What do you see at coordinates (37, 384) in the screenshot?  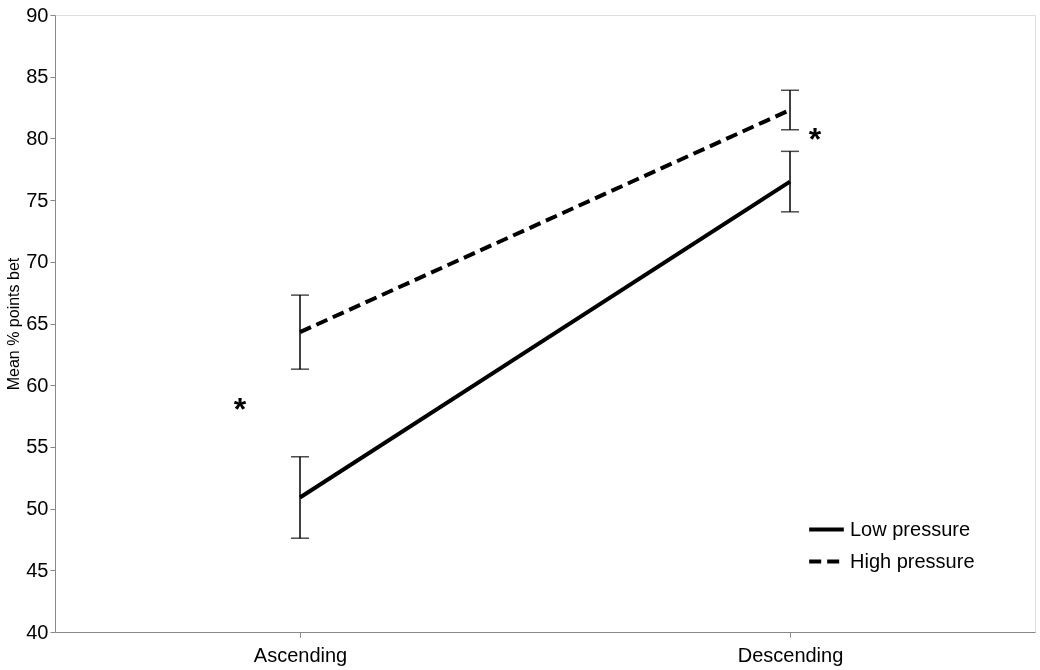 I see `y-tick-label: 60` at bounding box center [37, 384].